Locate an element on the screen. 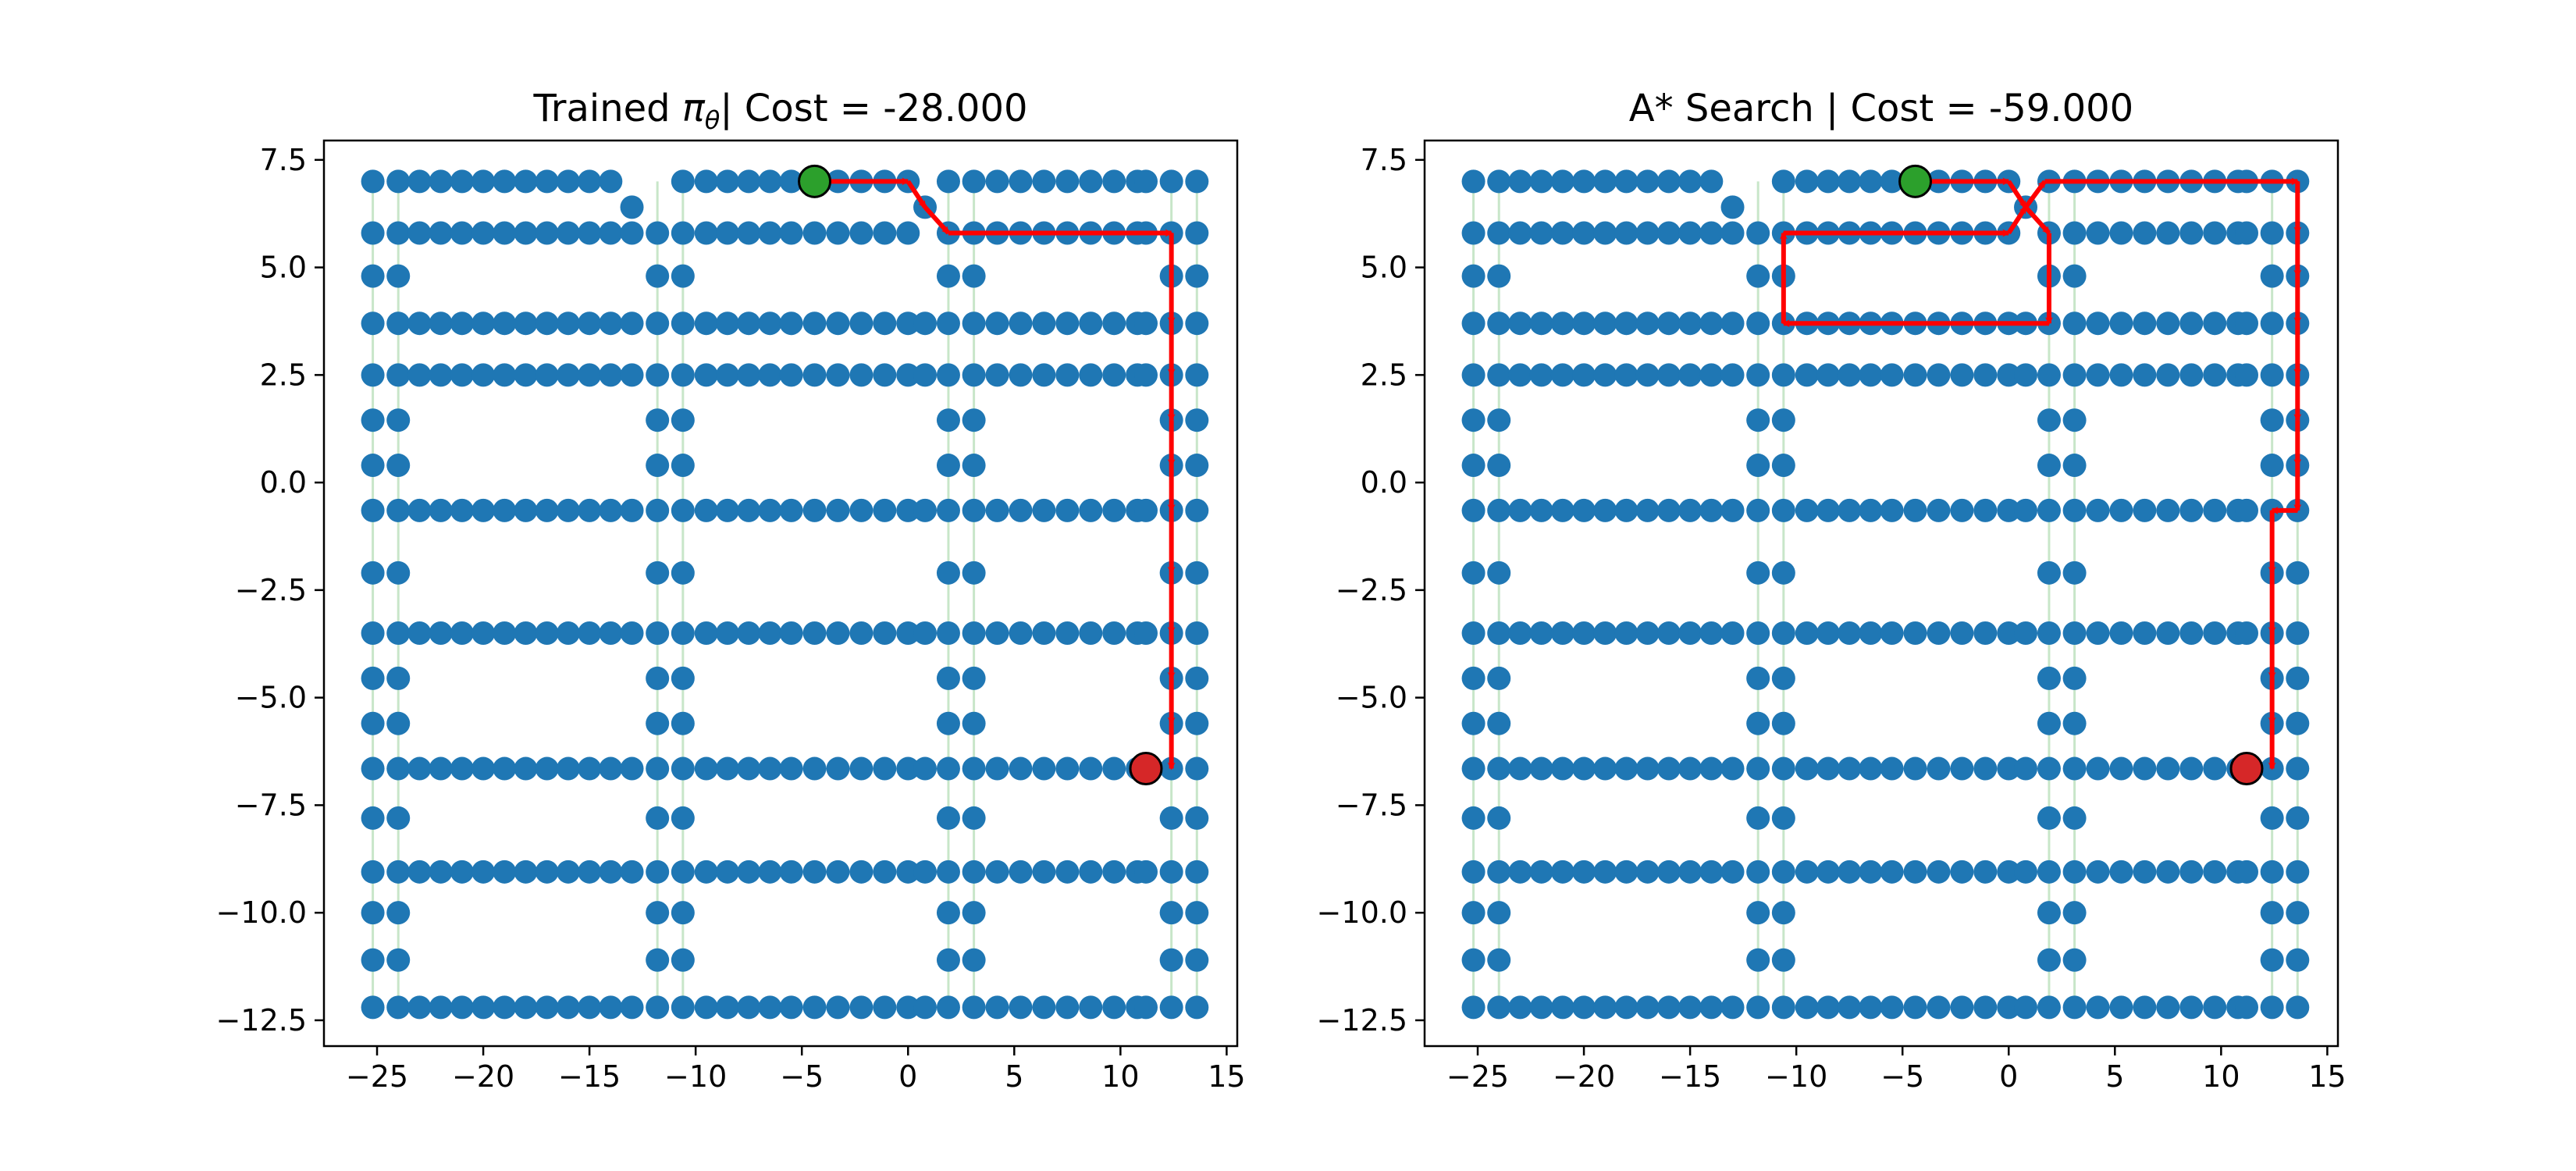 The height and width of the screenshot is (1171, 2576). y-axis: 7.5 5.0 2.5 0.0 −2.5 −5.0 −7.5 −10.0 −12.5 is located at coordinates (1371, 590).